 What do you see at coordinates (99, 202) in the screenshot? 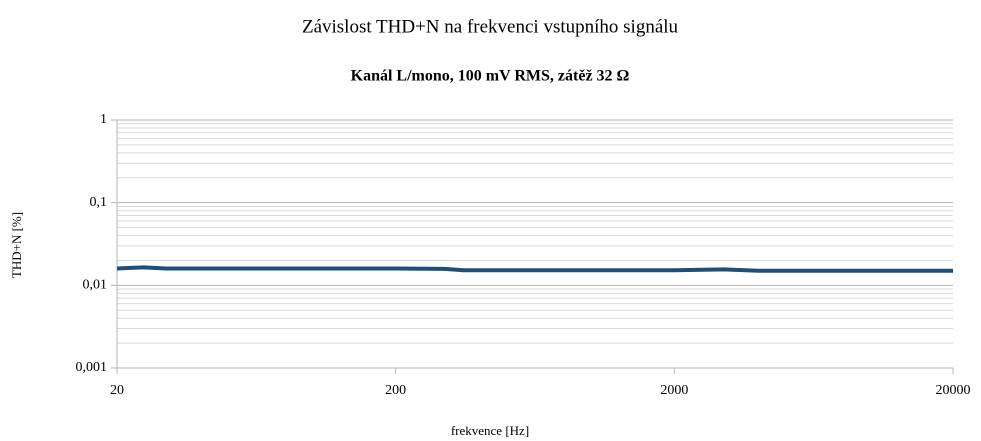
I see `y-tick-label: 0,1` at bounding box center [99, 202].